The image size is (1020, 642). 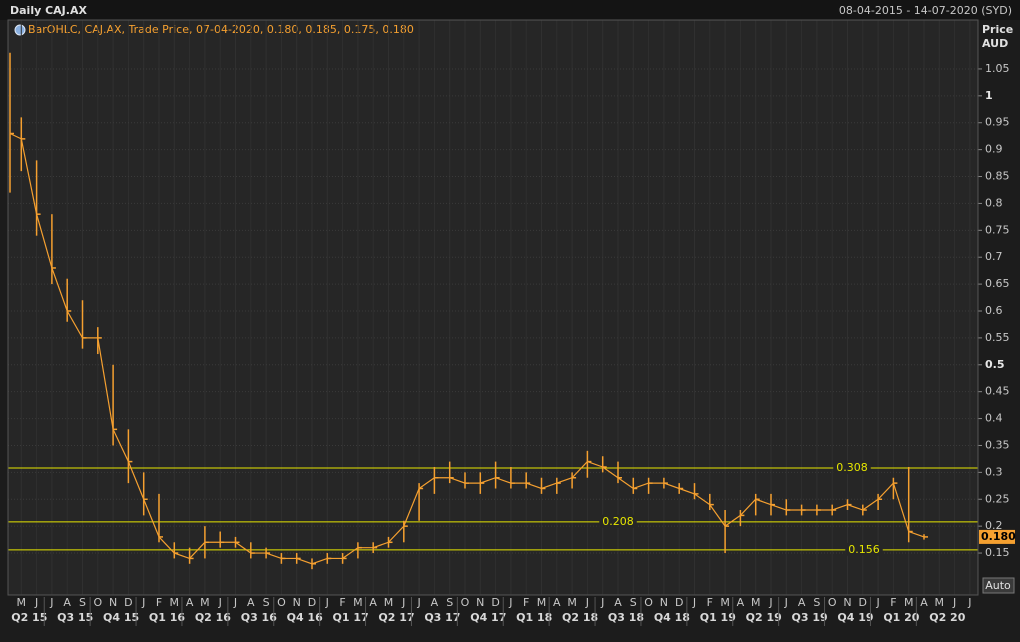 I want to click on y-tick-label: 0.55, so click(x=997, y=337).